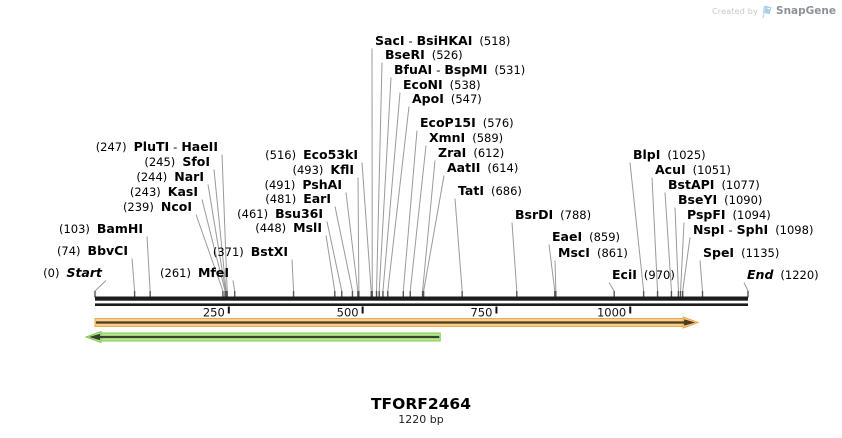 This screenshot has height=438, width=842. Describe the element at coordinates (586, 236) in the screenshot. I see `enzyme-label: EaeI (859)` at that location.